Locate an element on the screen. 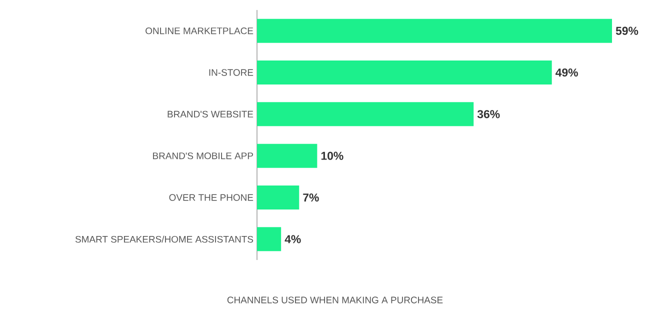  x-axis-title: CHANNELS USED WHEN MAKING A PURCHASE is located at coordinates (335, 300).